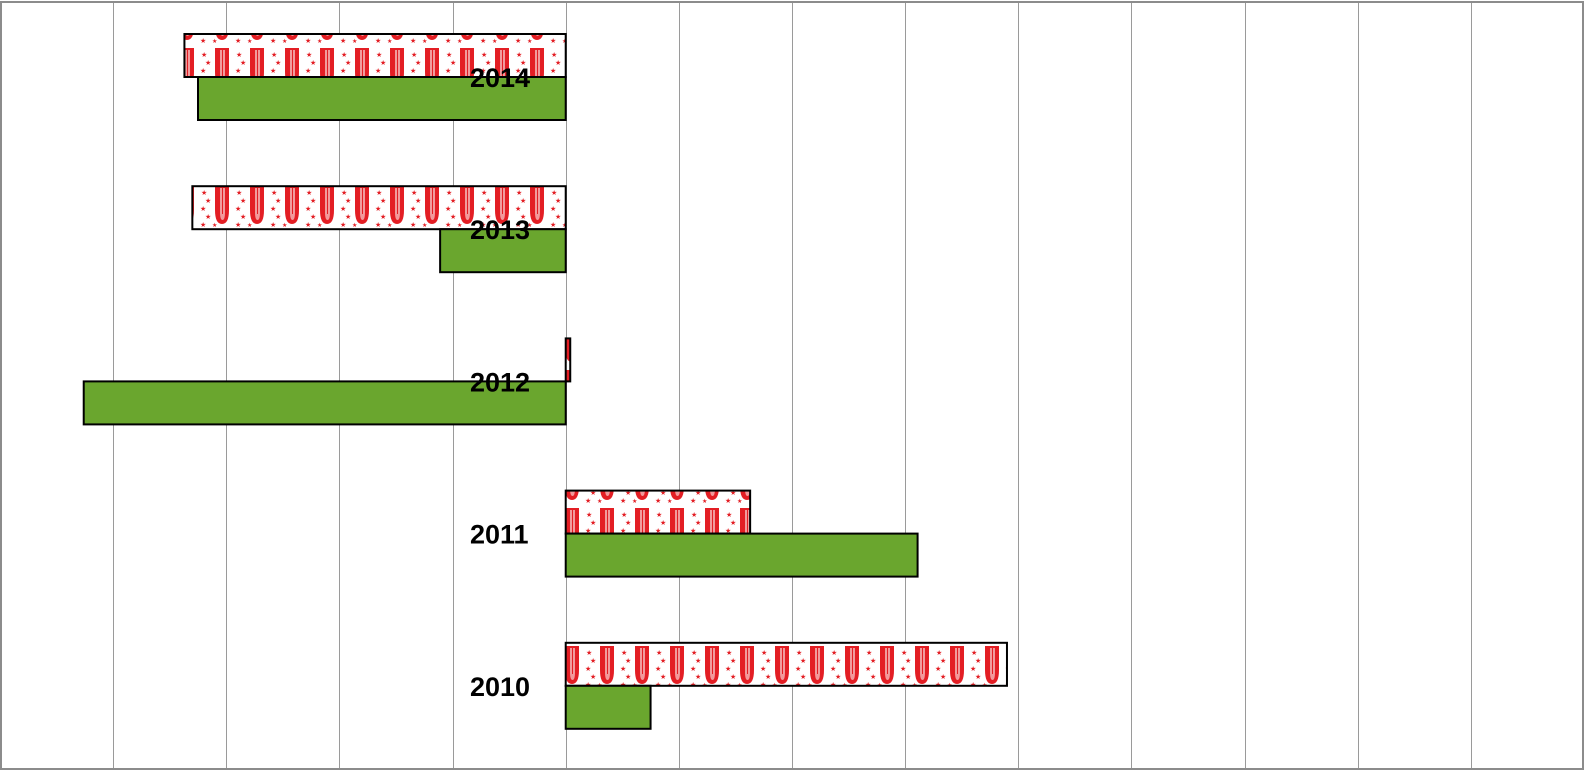 This screenshot has height=770, width=1584. What do you see at coordinates (500, 230) in the screenshot?
I see `category-label-2013: 2013` at bounding box center [500, 230].